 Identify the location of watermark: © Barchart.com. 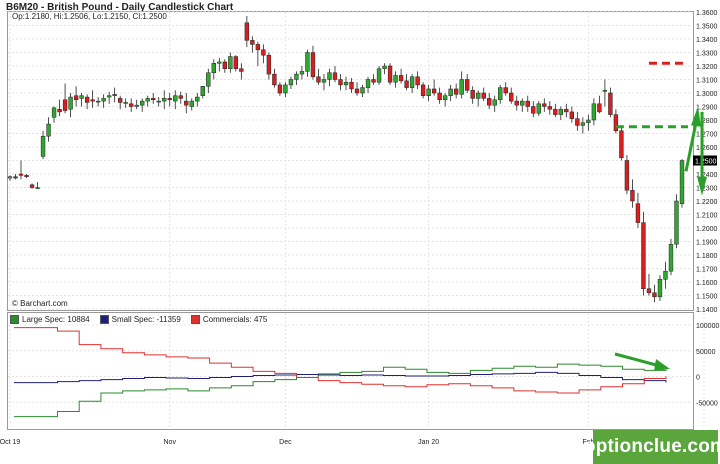
(40, 303).